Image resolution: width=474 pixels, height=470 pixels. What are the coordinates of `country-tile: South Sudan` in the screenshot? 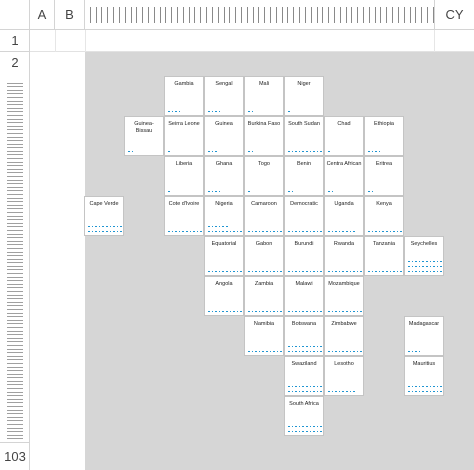 It's located at (304, 136).